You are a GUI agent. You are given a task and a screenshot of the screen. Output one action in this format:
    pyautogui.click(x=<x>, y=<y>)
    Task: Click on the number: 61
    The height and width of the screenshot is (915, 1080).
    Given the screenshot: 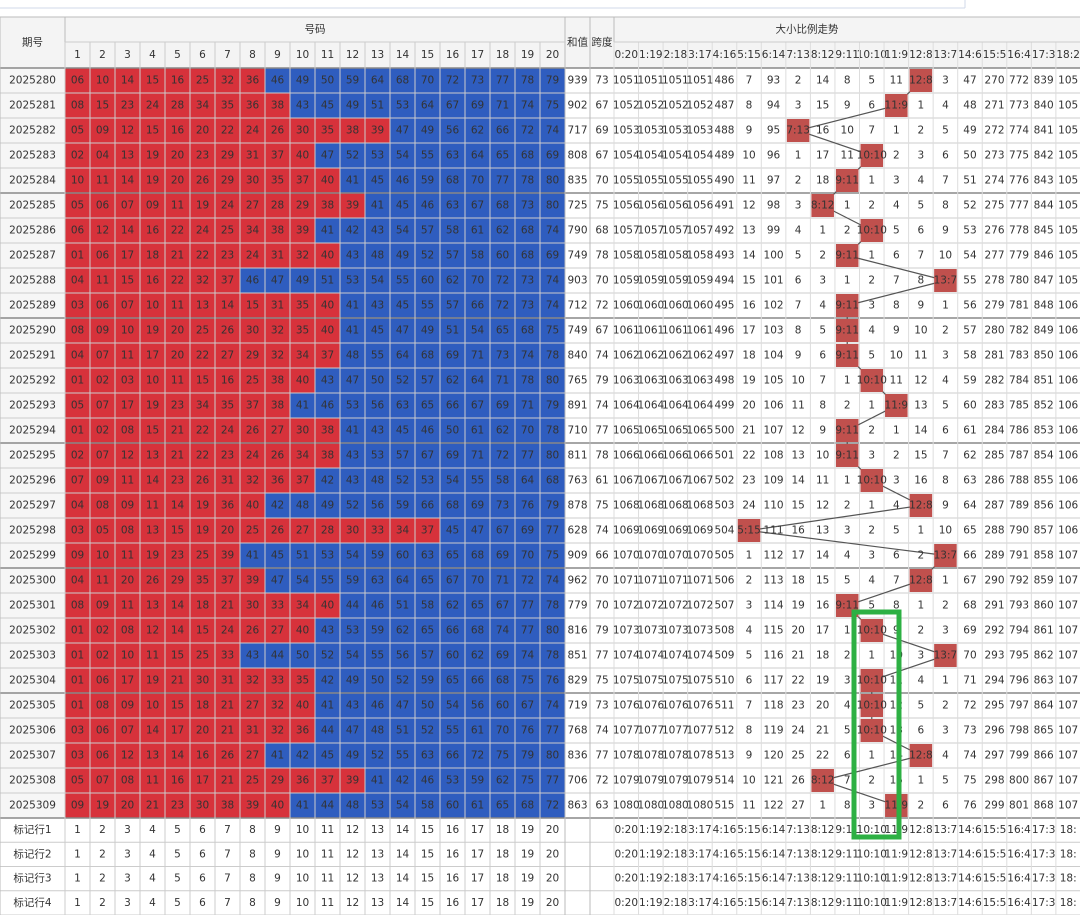 What is the action you would take?
    pyautogui.click(x=477, y=806)
    